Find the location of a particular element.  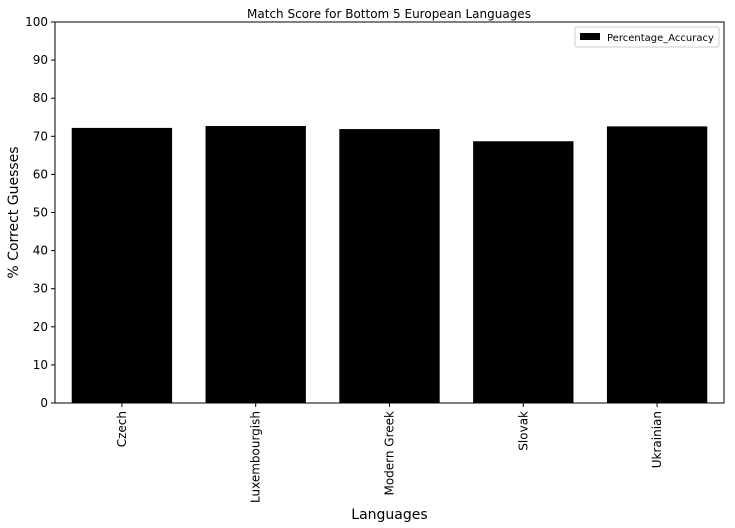

bar-modern-greek is located at coordinates (389, 266).